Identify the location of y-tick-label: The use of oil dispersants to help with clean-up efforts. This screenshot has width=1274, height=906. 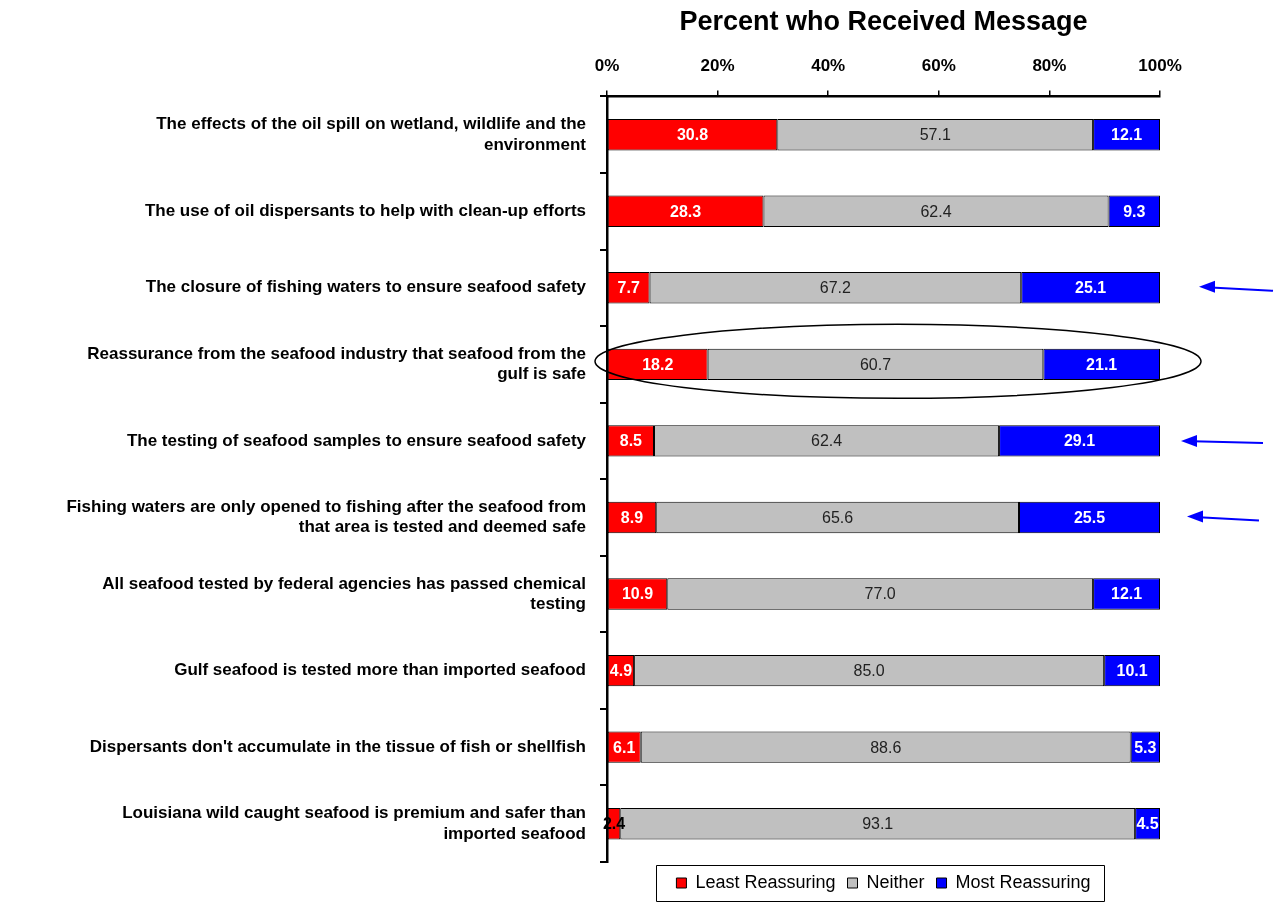
(365, 210).